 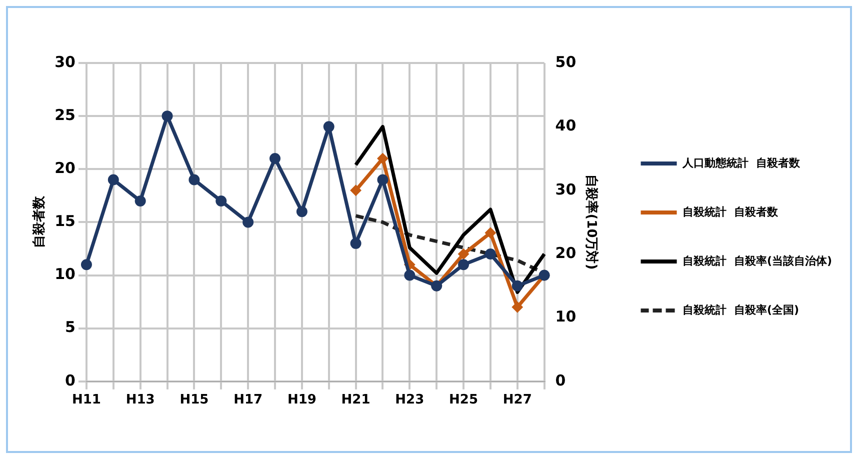 I want to click on x-tick-label: H25, so click(x=463, y=400).